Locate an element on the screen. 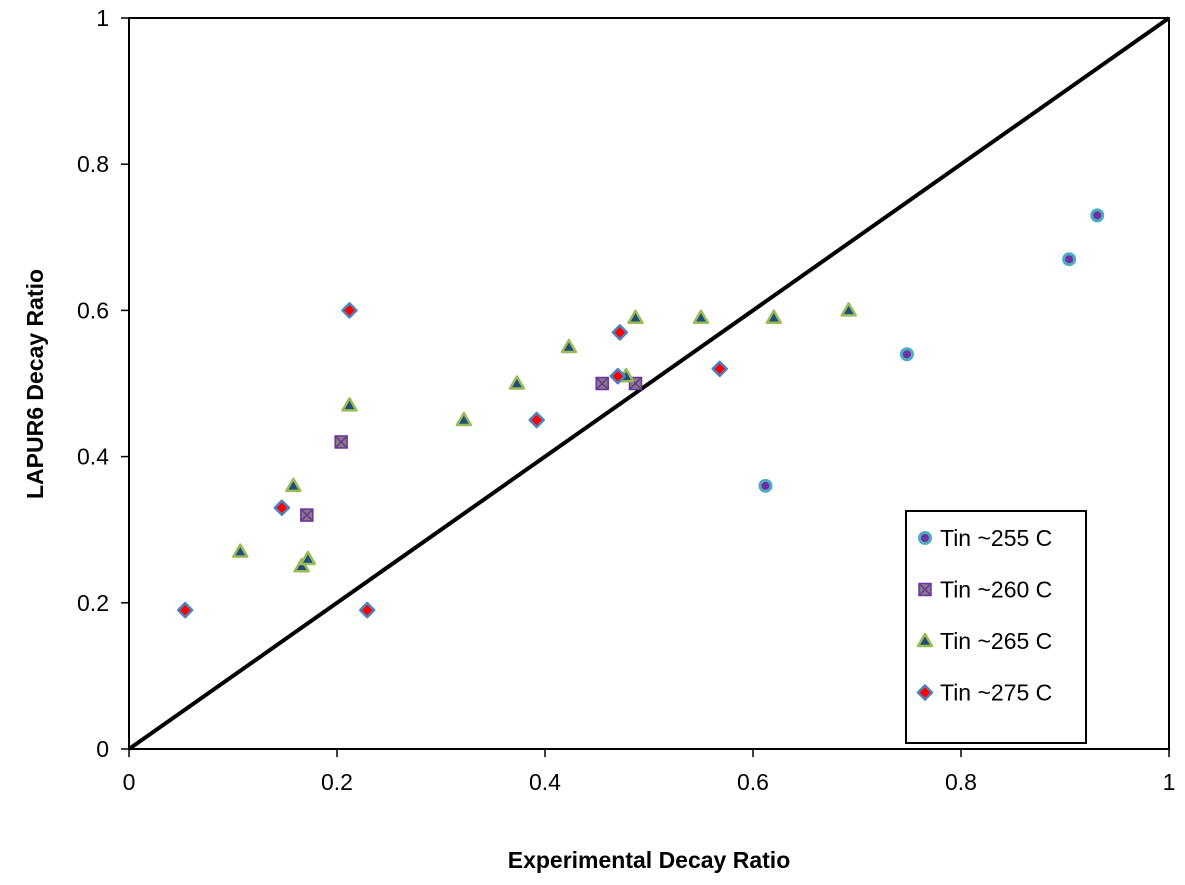 The image size is (1185, 885). x-tick-label: 0 is located at coordinates (129, 782).